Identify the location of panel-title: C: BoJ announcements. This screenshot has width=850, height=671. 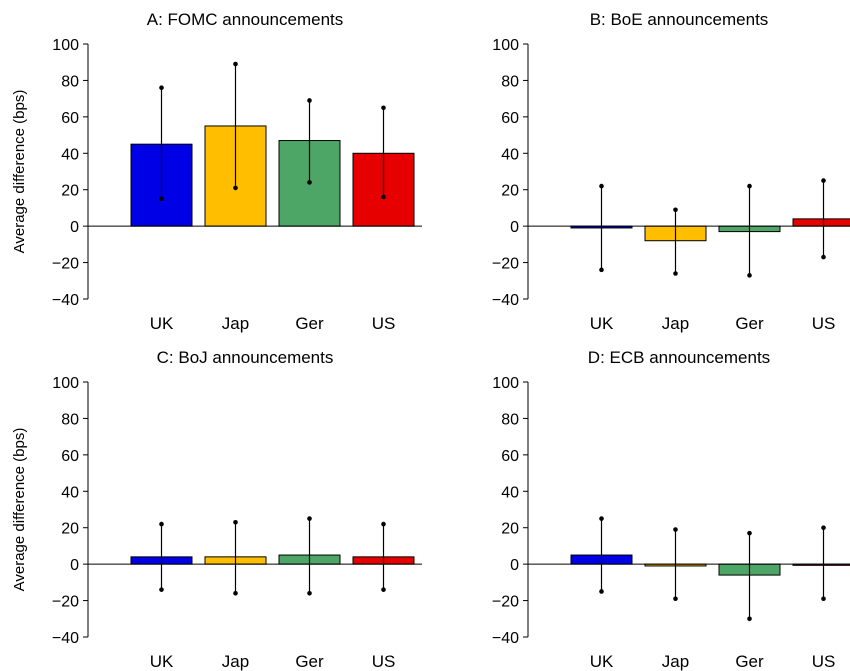
(245, 357).